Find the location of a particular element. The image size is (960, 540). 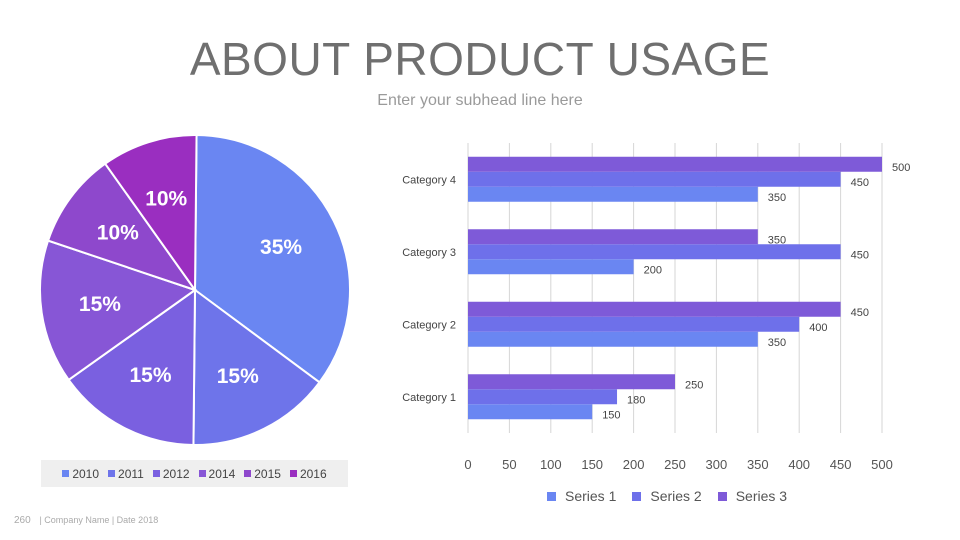

x-tick-label: 450 is located at coordinates (841, 464).